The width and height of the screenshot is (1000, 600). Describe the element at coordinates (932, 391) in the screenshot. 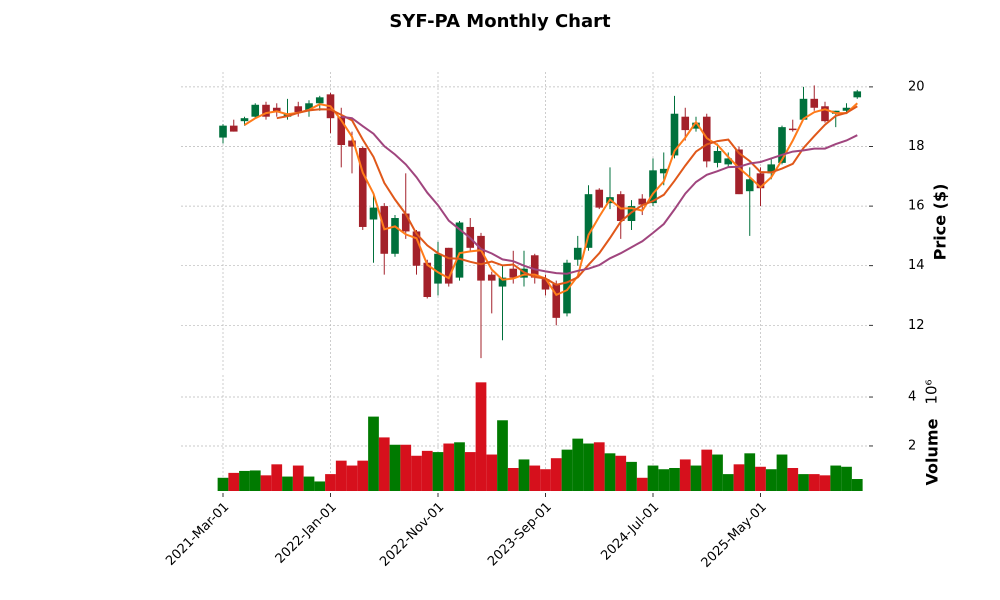

I see `y2-scale-label: 10⁶` at that location.